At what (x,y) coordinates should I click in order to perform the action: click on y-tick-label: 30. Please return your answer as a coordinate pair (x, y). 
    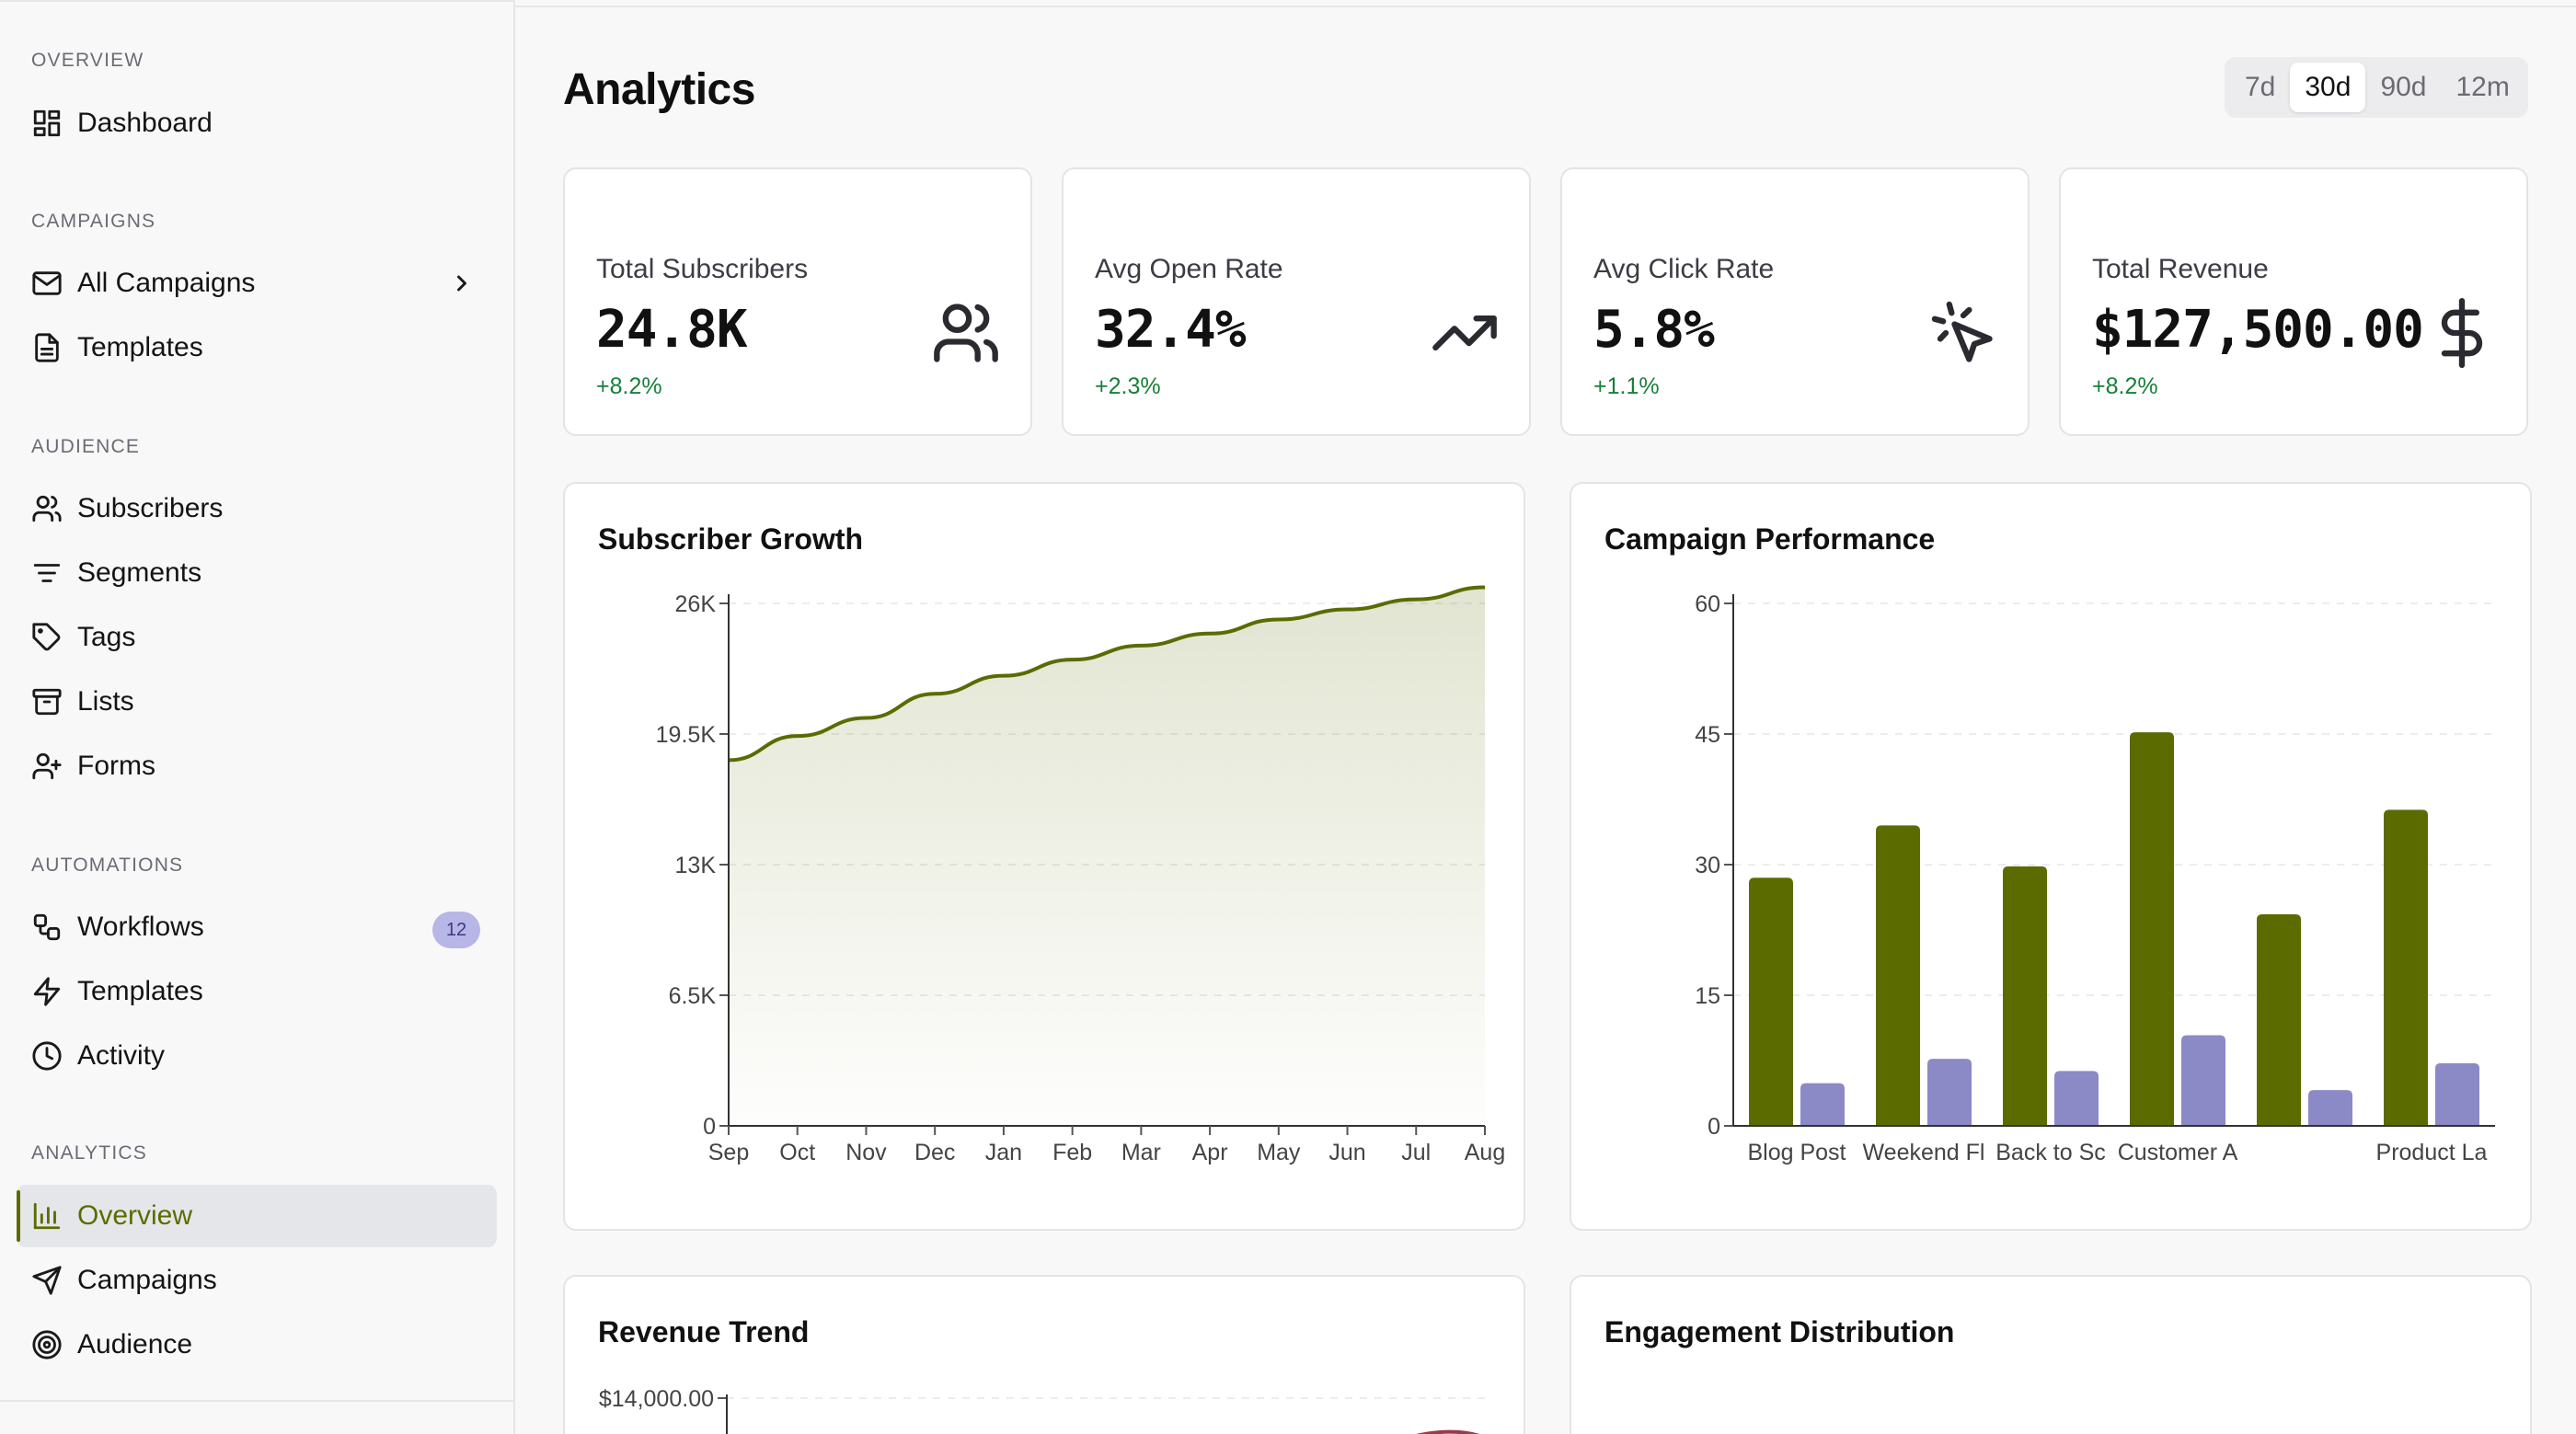
    Looking at the image, I should click on (1707, 865).